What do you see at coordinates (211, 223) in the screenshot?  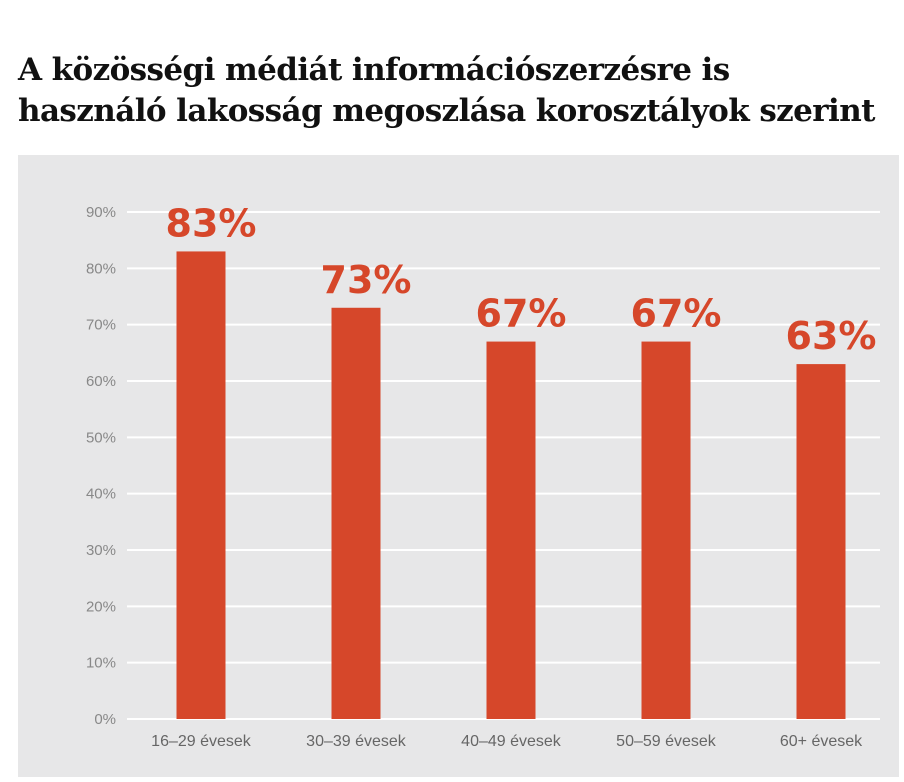 I see `data-label: 83%` at bounding box center [211, 223].